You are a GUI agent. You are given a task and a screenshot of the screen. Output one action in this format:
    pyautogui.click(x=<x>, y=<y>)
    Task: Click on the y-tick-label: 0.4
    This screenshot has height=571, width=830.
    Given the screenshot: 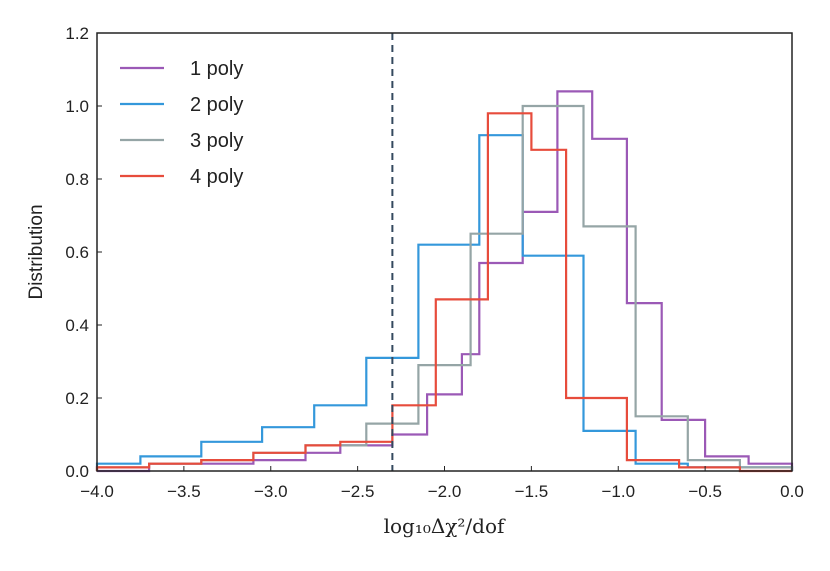 What is the action you would take?
    pyautogui.click(x=77, y=325)
    